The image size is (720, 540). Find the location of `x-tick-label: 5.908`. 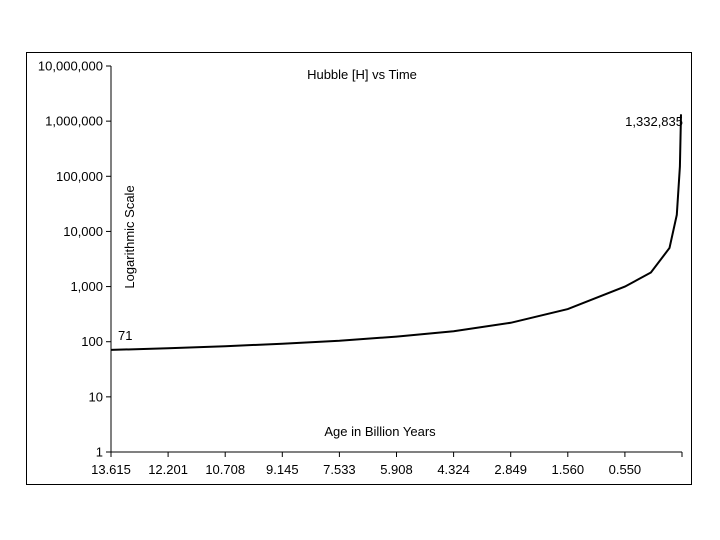

x-tick-label: 5.908 is located at coordinates (396, 469).